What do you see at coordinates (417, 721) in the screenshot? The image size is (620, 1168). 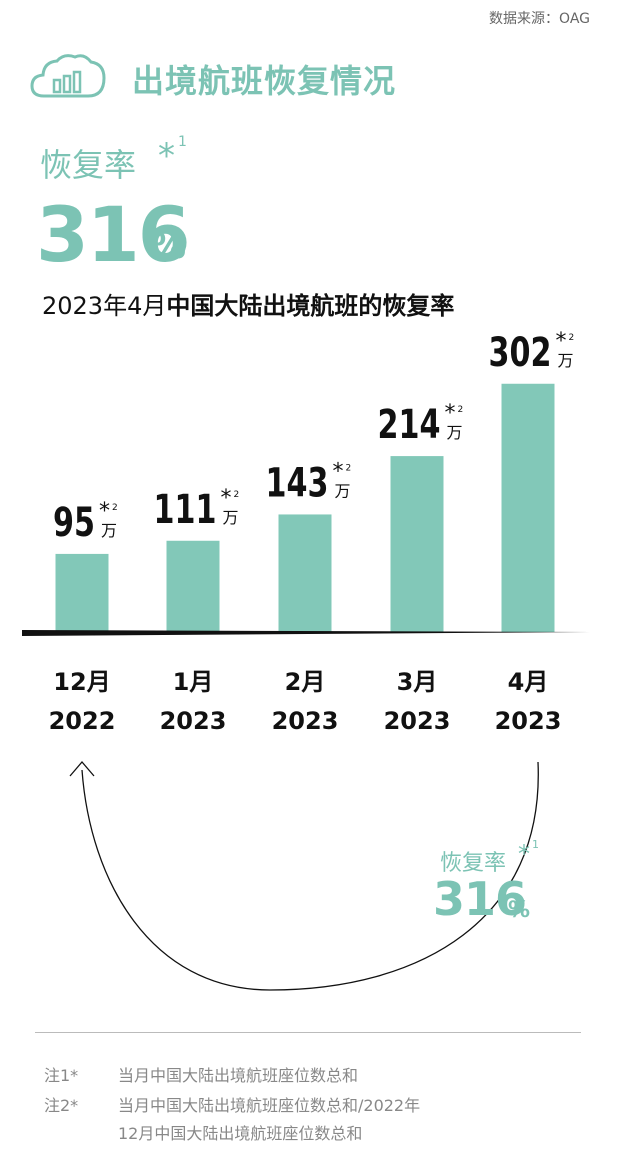 I see `x-tick-year-3: 2023` at bounding box center [417, 721].